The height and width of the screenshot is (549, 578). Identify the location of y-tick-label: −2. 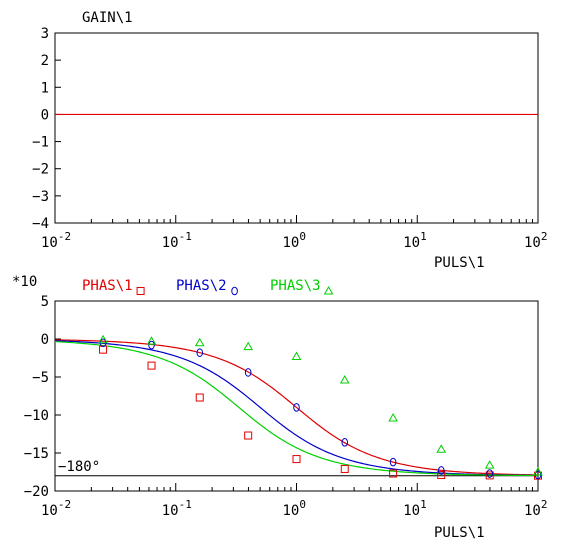
(40, 170).